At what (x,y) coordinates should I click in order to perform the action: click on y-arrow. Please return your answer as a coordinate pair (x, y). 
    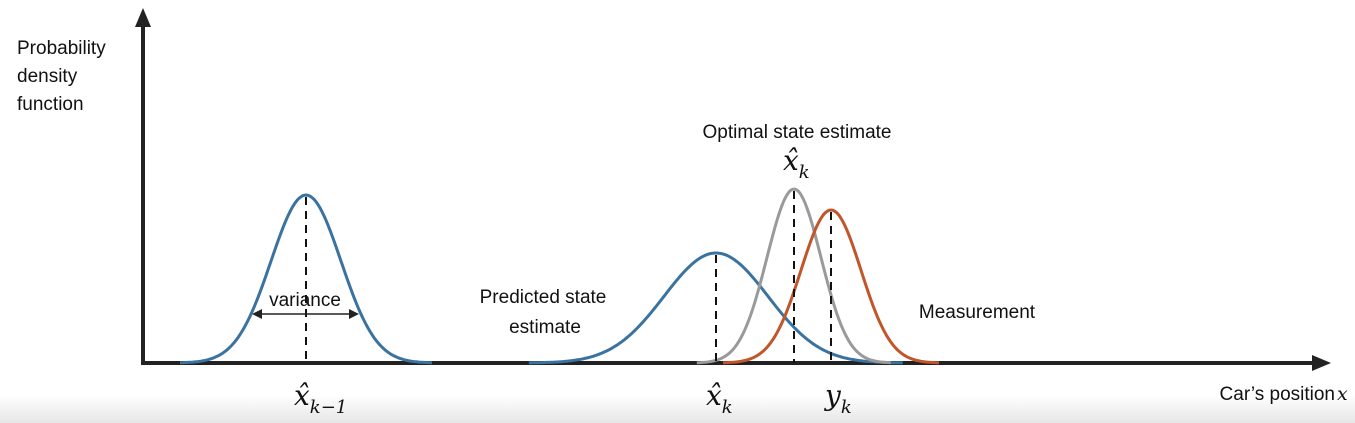
    Looking at the image, I should click on (143, 17).